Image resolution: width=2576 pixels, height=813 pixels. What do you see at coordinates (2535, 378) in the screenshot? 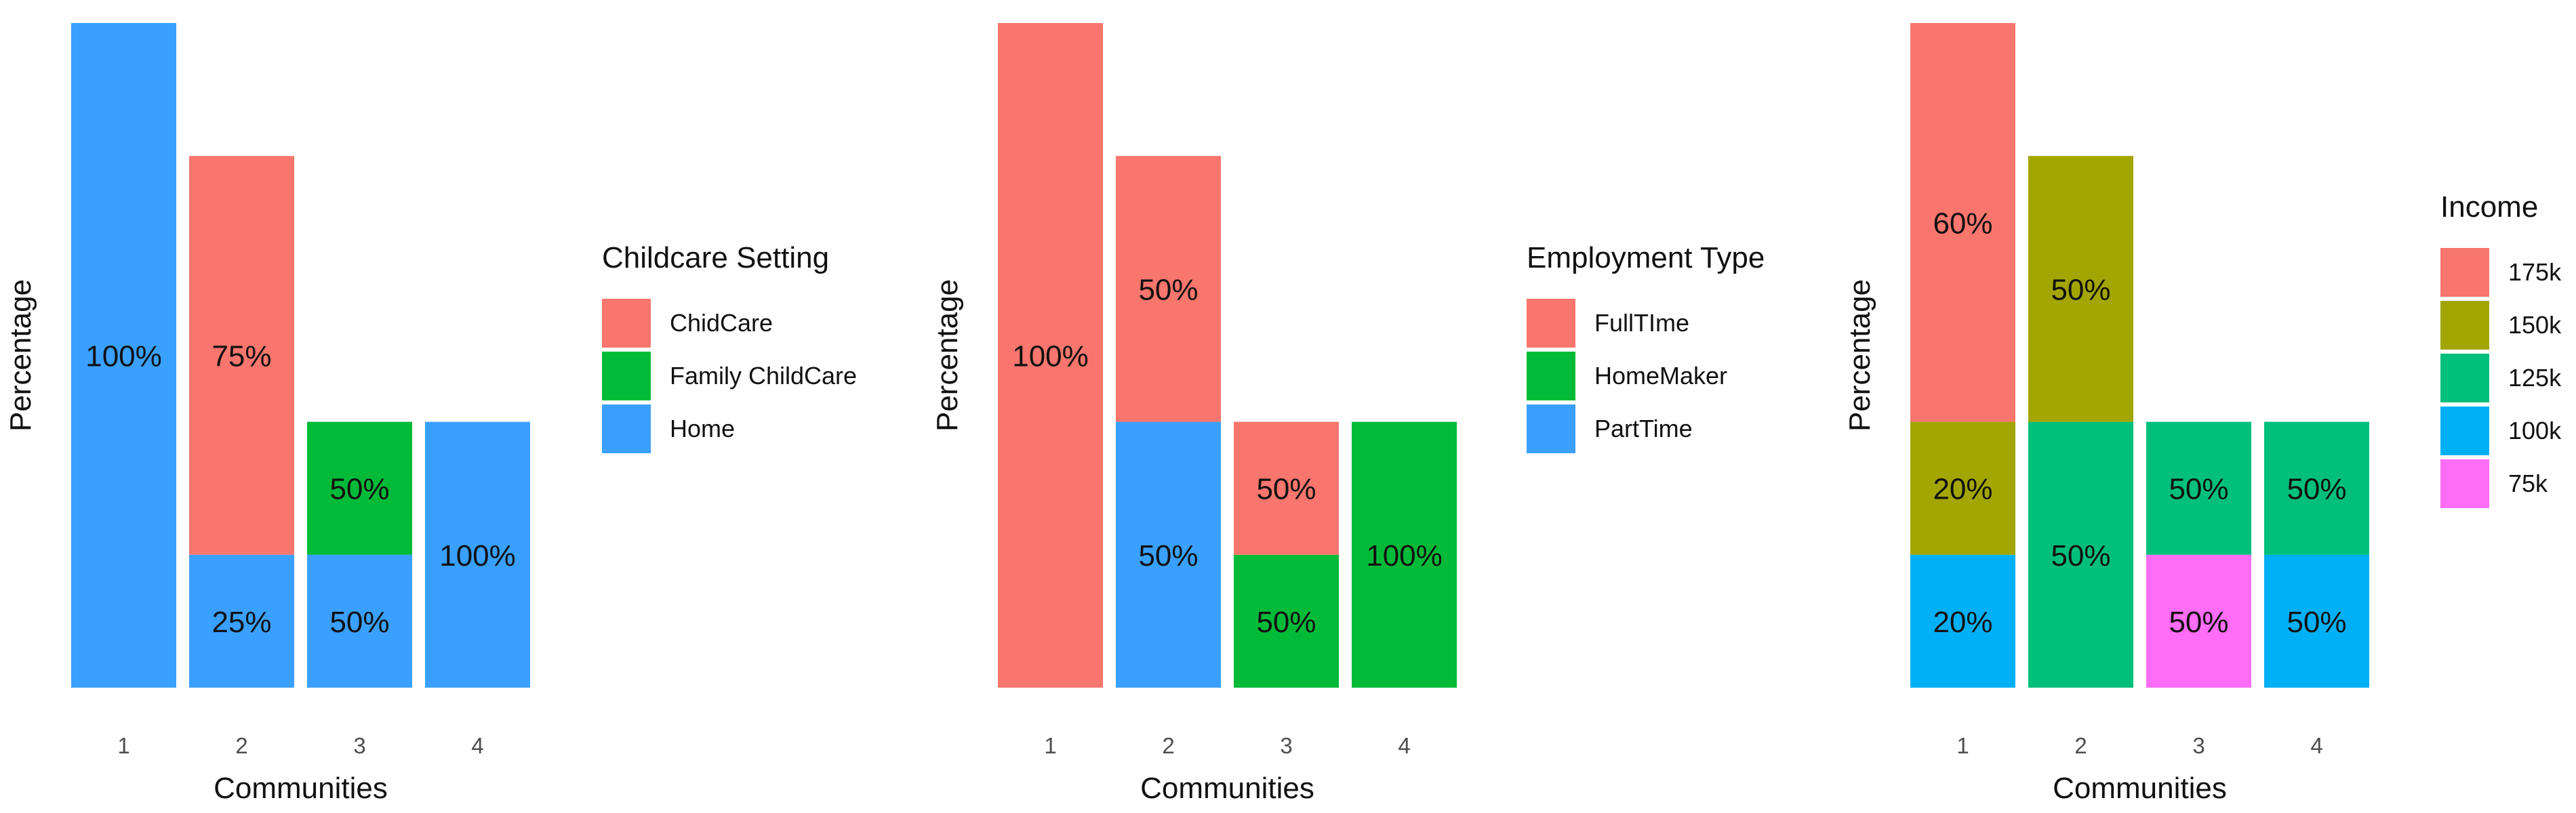
I see `legend-label: 125k` at bounding box center [2535, 378].